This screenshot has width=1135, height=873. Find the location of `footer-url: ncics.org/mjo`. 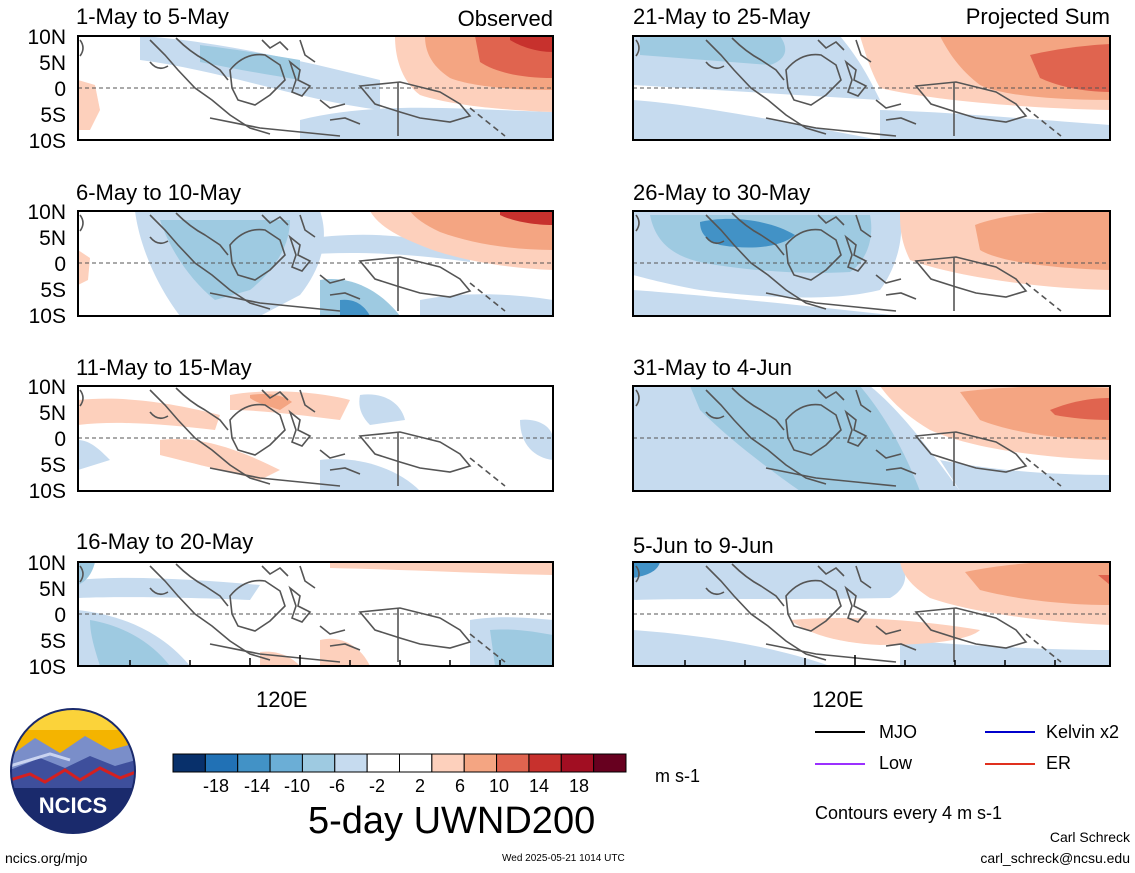

footer-url: ncics.org/mjo is located at coordinates (46, 858).